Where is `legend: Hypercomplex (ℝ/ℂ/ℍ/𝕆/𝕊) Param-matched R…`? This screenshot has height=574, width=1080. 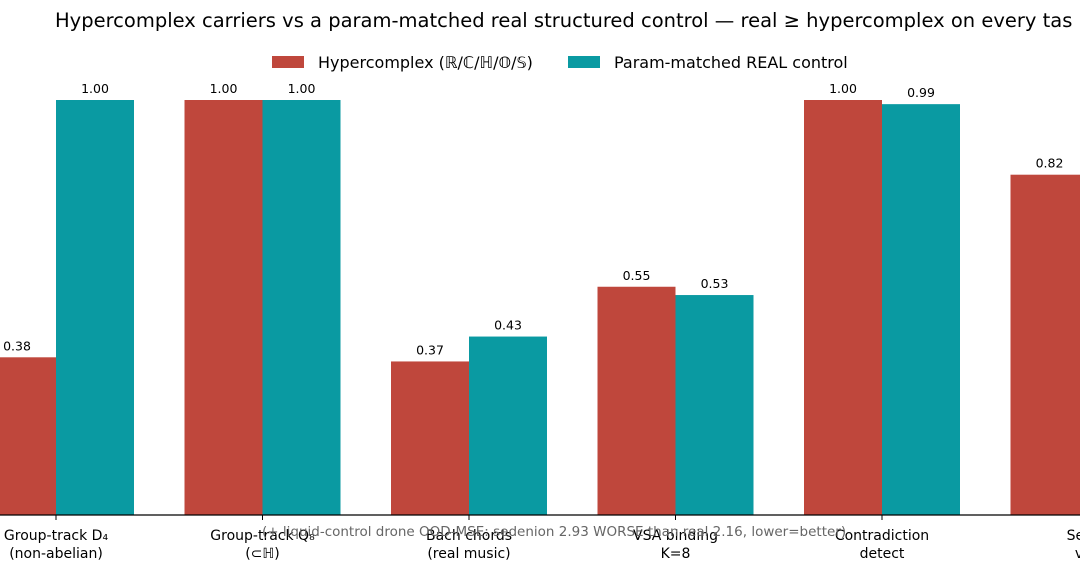 legend: Hypercomplex (ℝ/ℂ/ℍ/𝕆/𝕊) Param-matched R… is located at coordinates (575, 62).